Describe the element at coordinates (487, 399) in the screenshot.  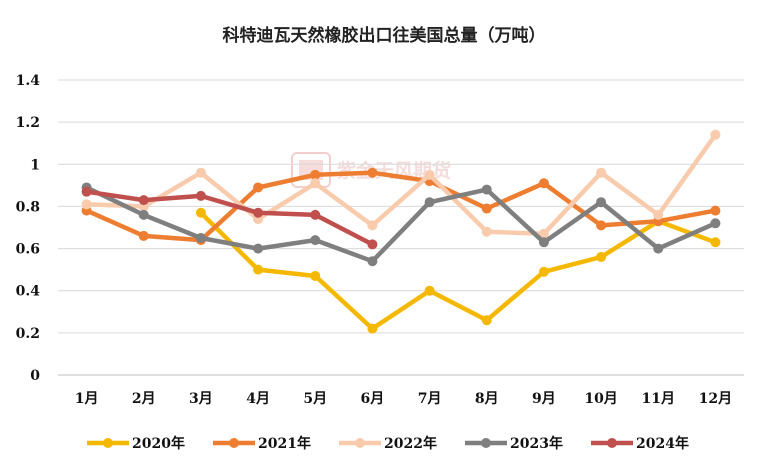
I see `x-tick-label: 8月` at that location.